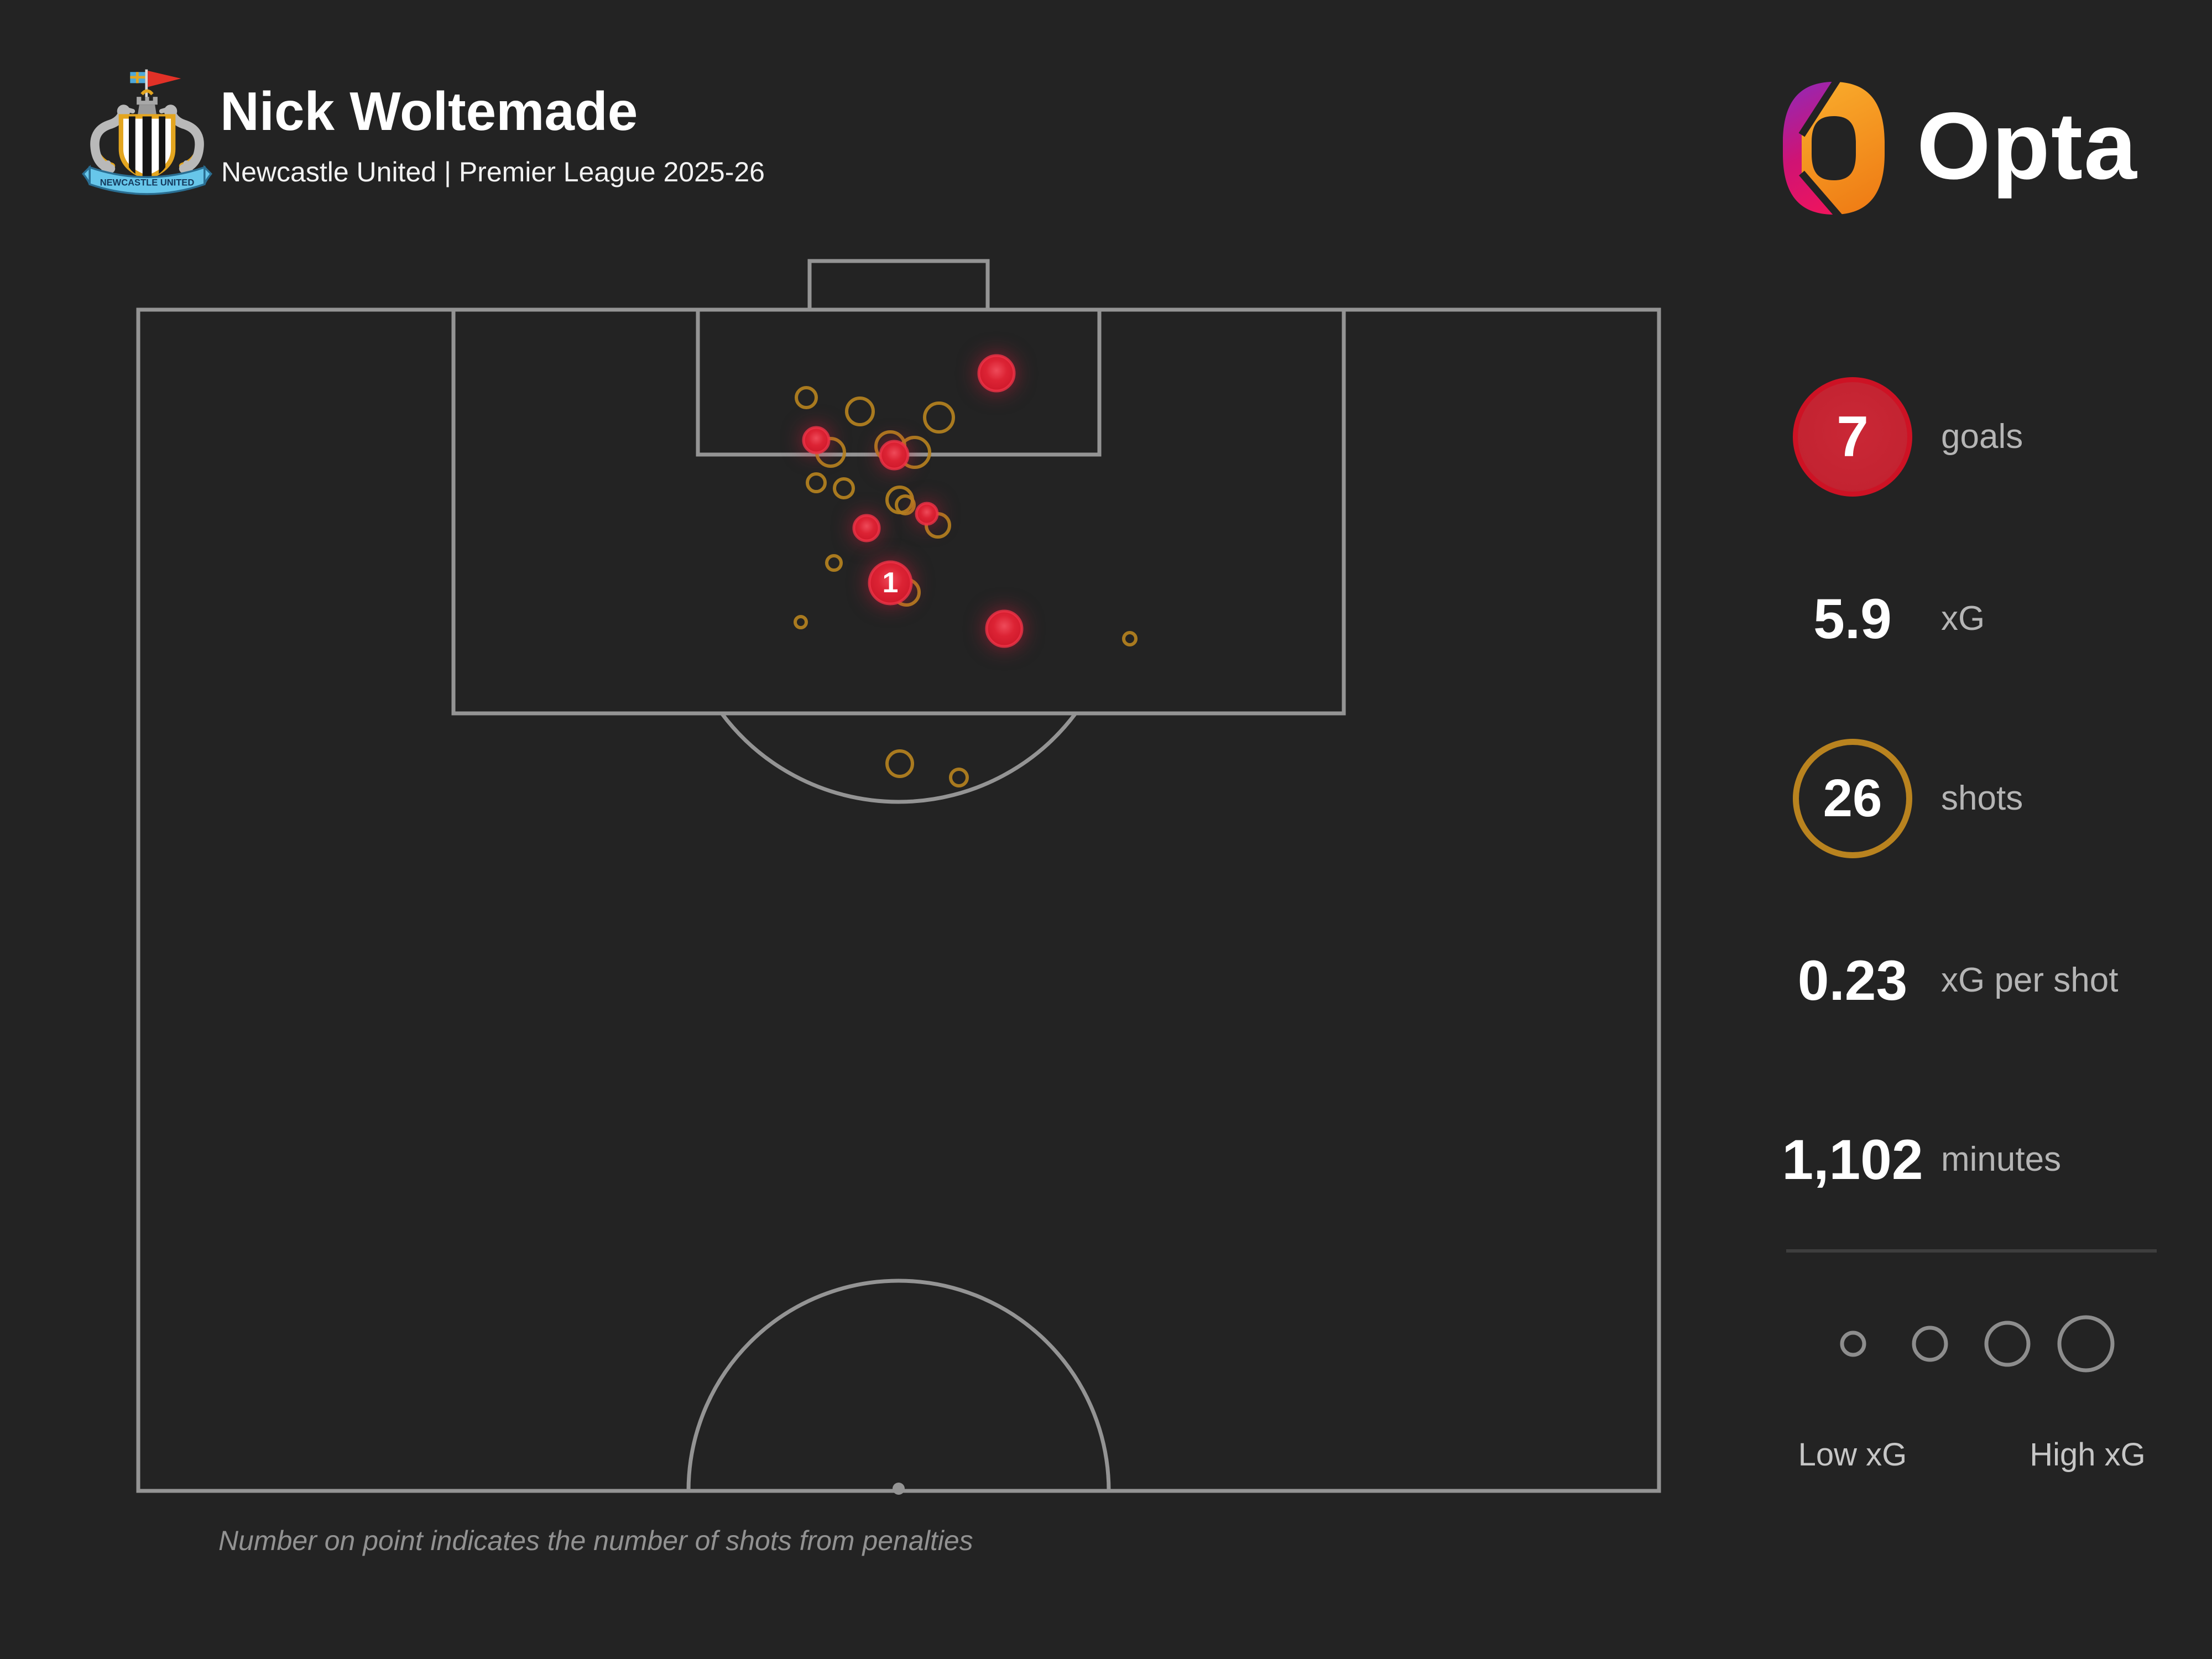  Describe the element at coordinates (2088, 1455) in the screenshot. I see `legend-high-label: High xG` at that location.